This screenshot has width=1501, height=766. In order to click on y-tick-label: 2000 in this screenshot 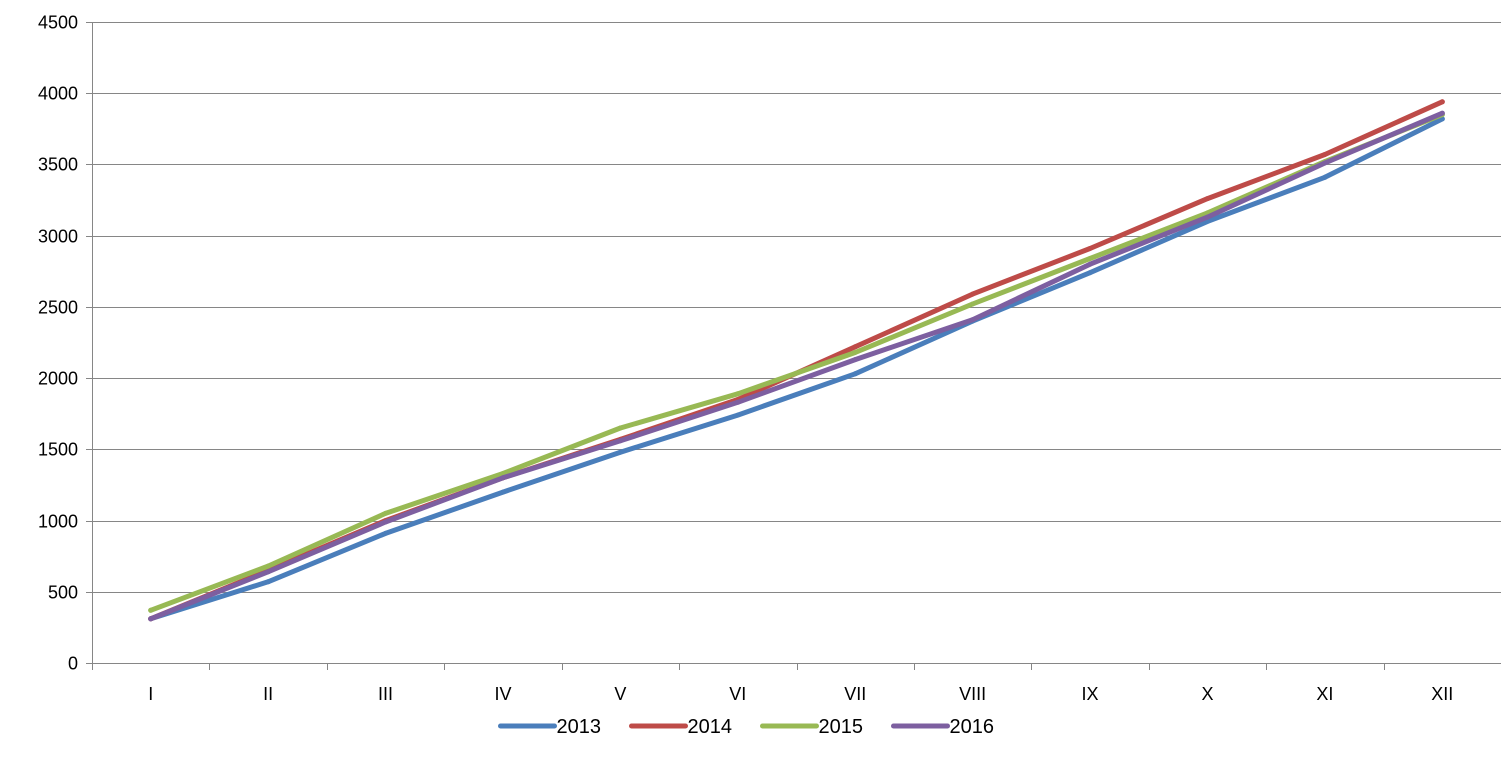, I will do `click(58, 379)`.